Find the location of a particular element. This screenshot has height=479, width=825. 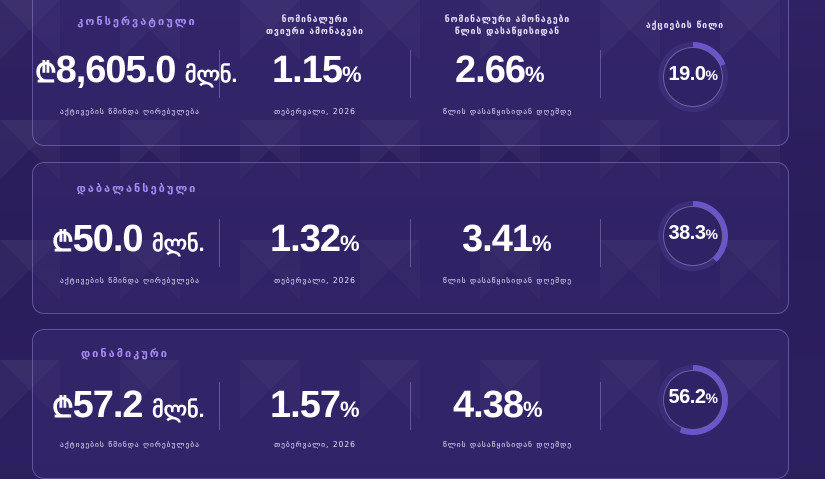

fund-title: დაბალანსებული is located at coordinates (137, 188).